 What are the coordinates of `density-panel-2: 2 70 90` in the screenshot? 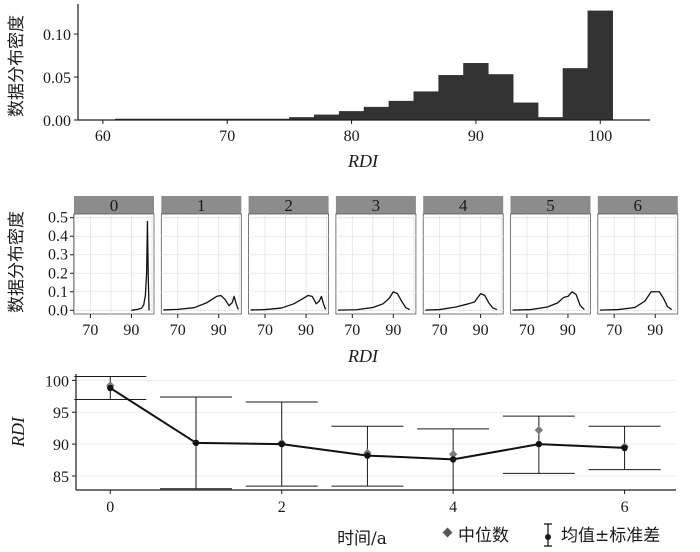 It's located at (289, 267).